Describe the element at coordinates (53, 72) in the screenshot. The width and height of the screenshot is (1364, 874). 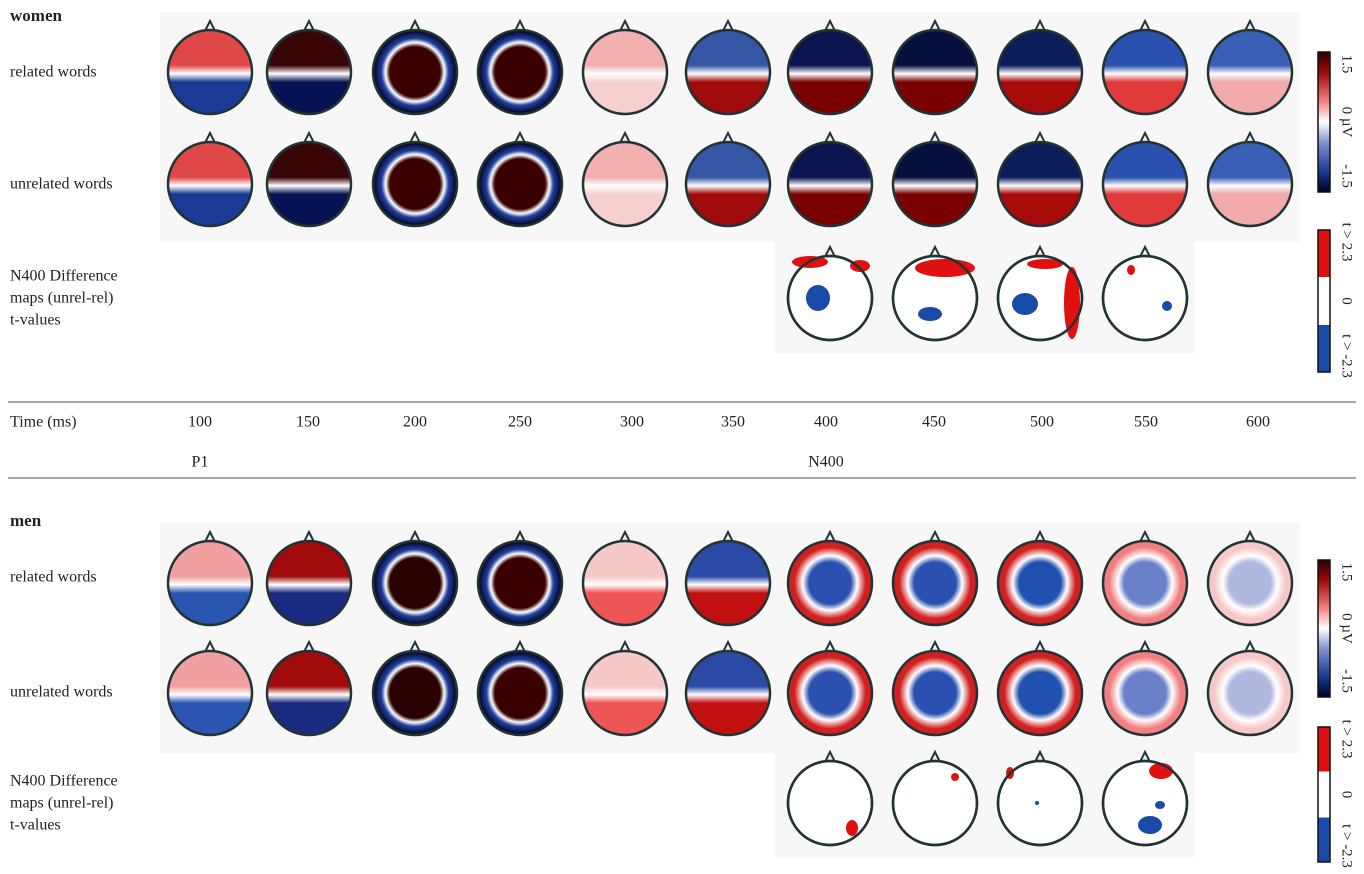
I see `row-label: related words` at that location.